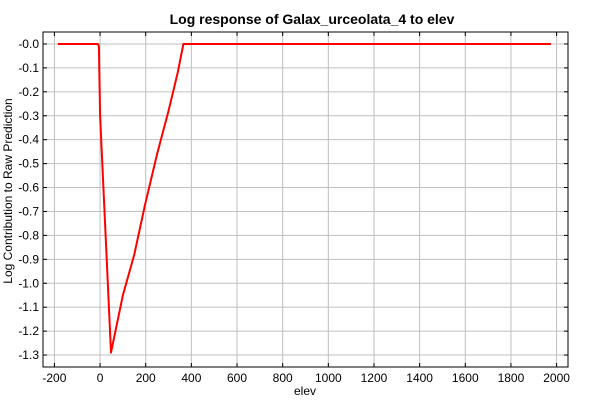 This screenshot has width=600, height=400. I want to click on x-tick-label: 800, so click(283, 378).